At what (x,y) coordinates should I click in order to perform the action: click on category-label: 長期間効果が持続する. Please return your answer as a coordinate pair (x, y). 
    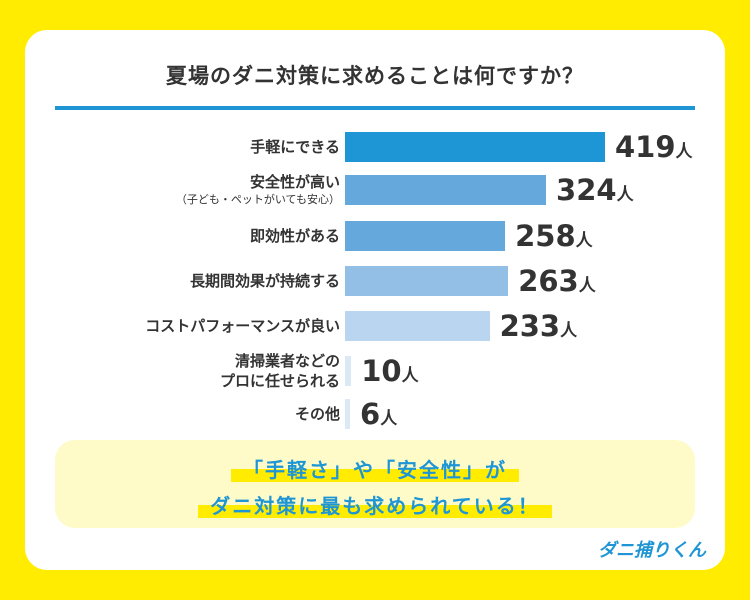
    Looking at the image, I should click on (265, 281).